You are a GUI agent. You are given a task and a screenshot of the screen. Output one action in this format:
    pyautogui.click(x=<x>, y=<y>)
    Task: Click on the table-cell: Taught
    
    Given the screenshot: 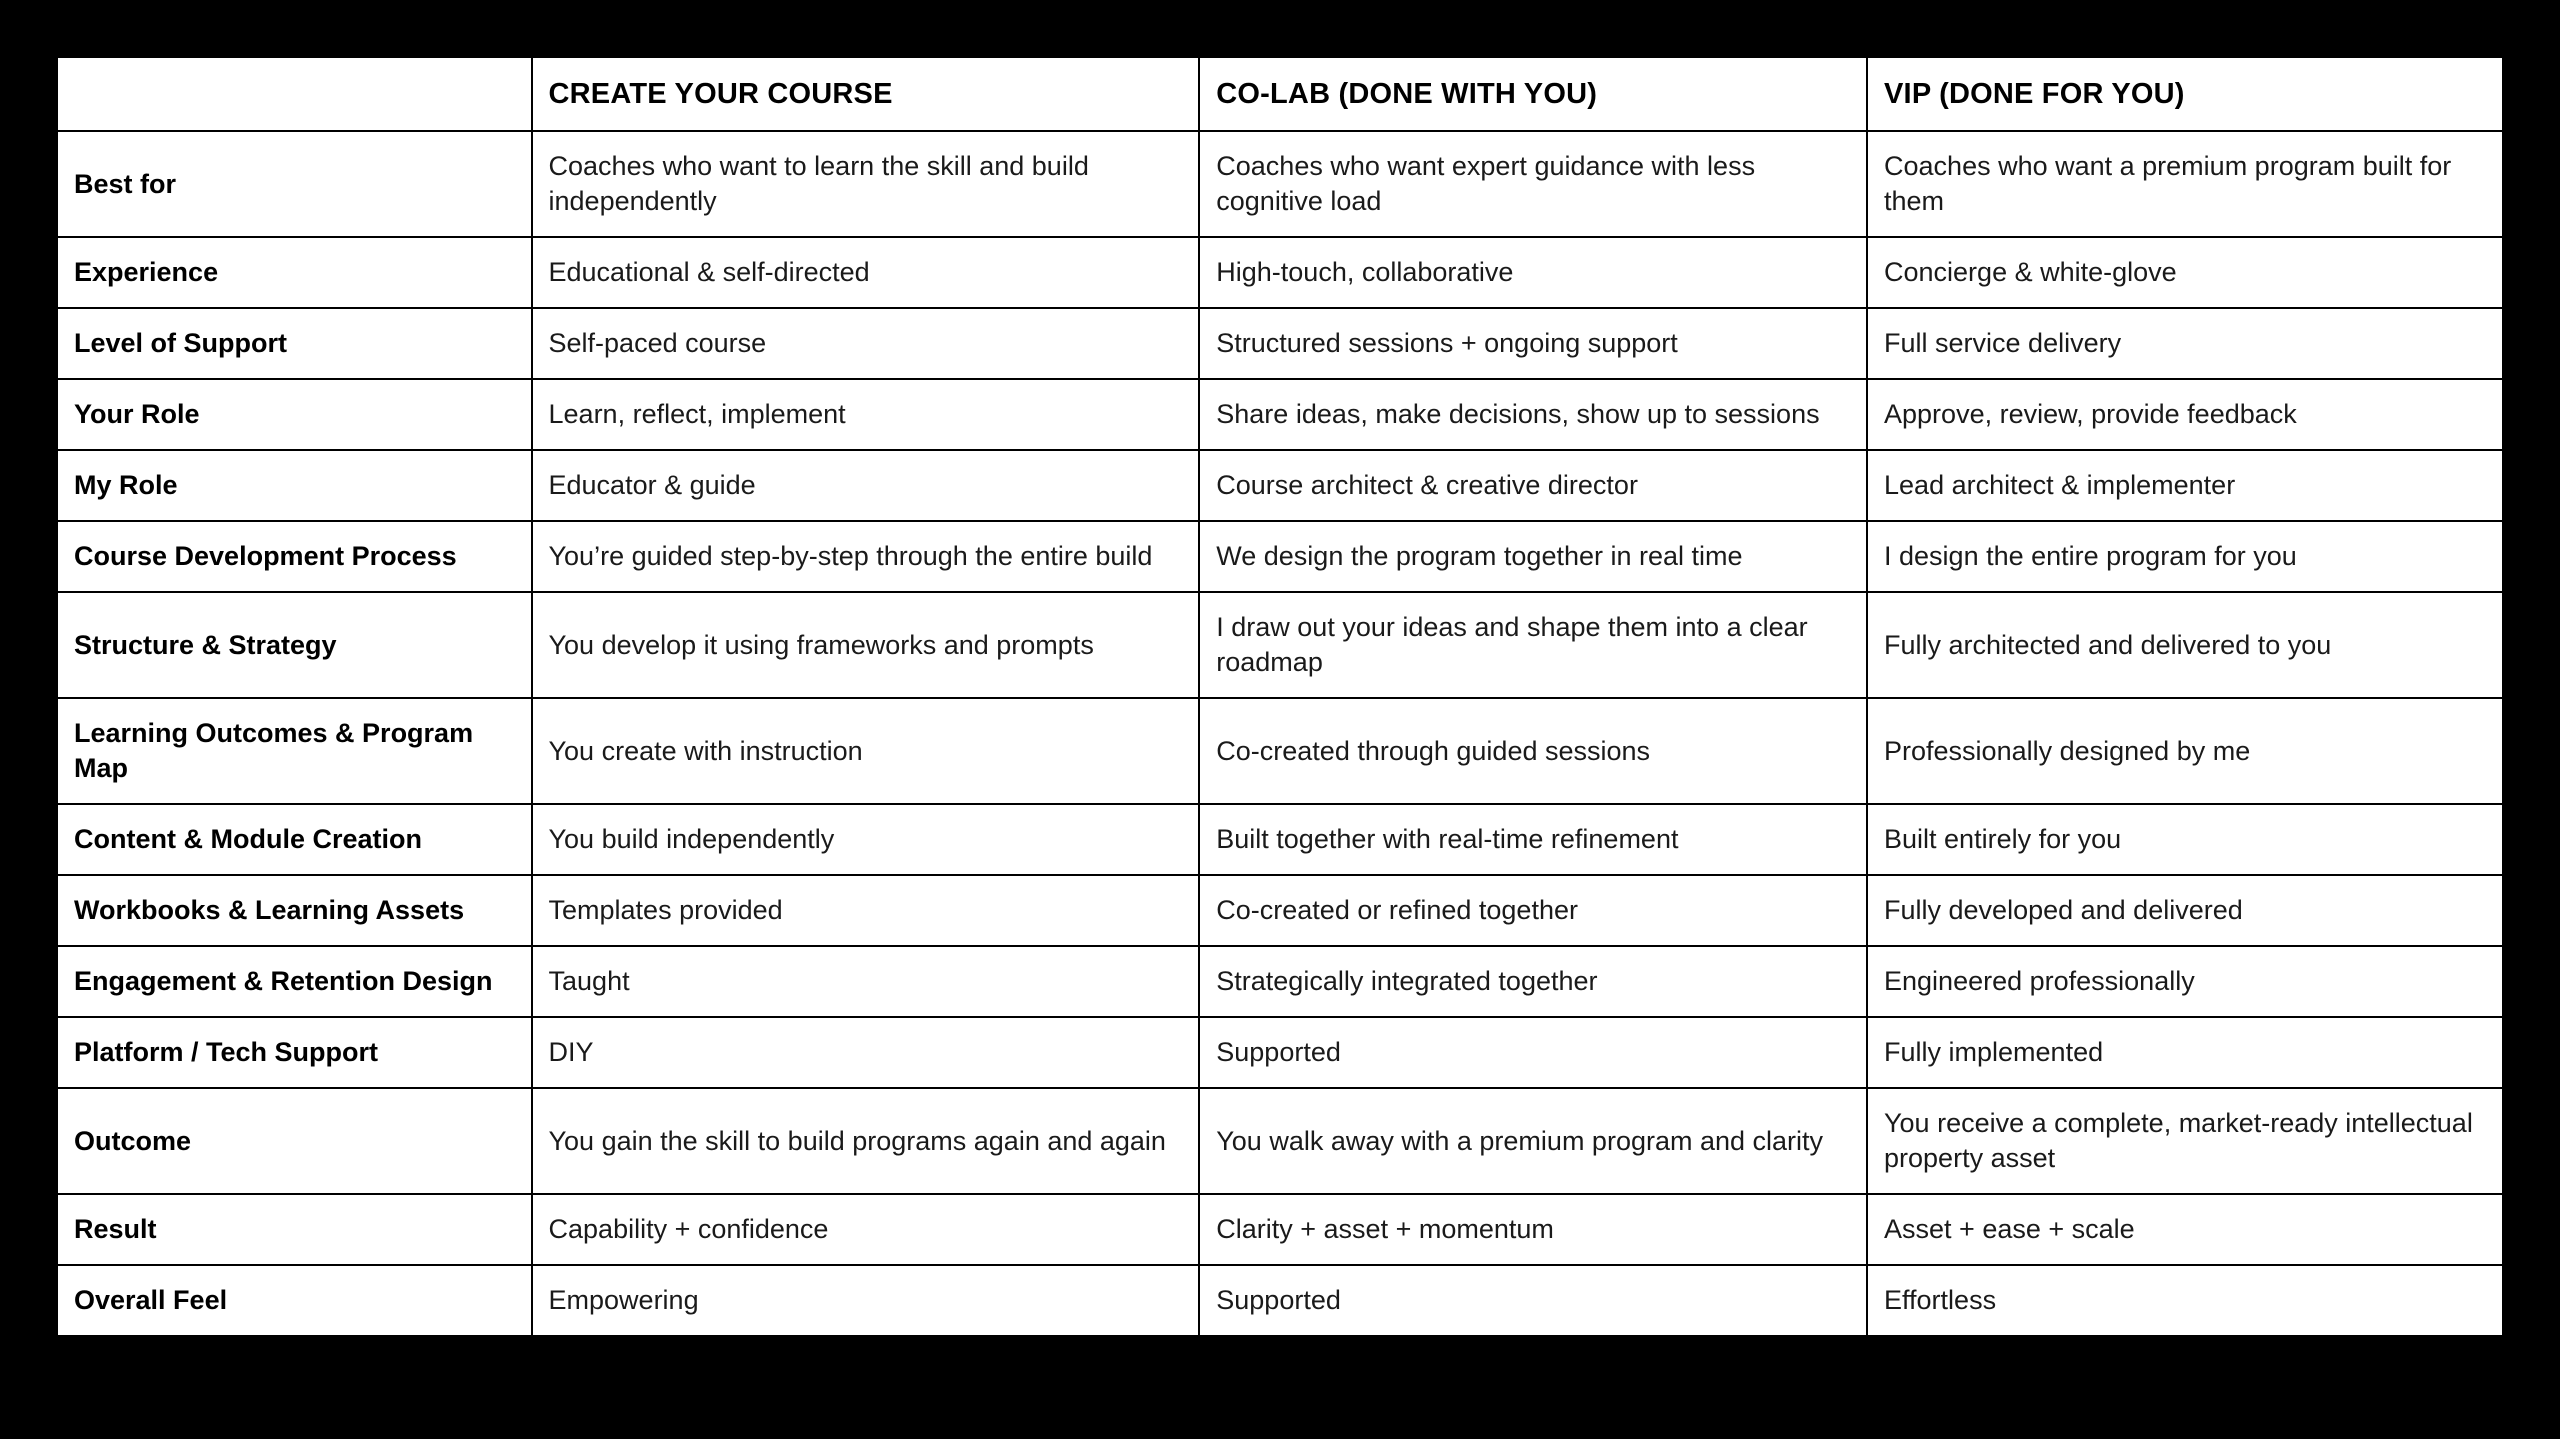 What is the action you would take?
    pyautogui.click(x=865, y=981)
    